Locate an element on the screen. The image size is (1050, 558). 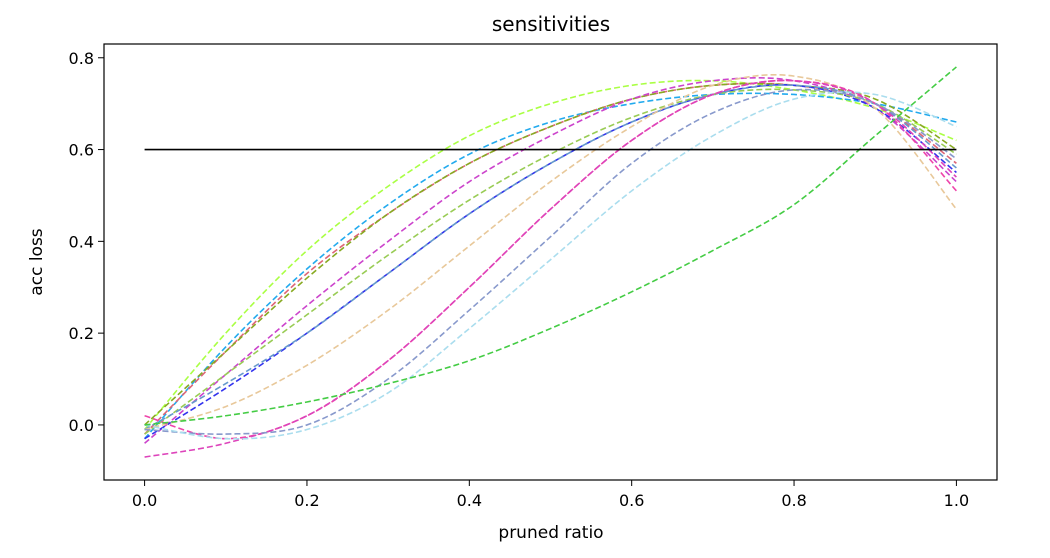
x-tick-label: 0.2 is located at coordinates (306, 500).